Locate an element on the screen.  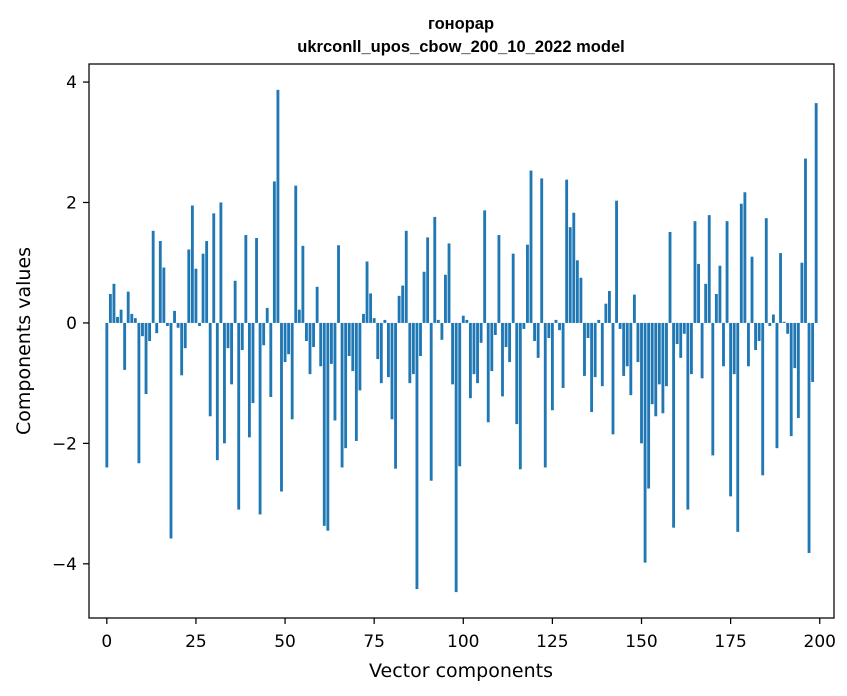
y-axis-ticks: −4 −2 0 2 4 is located at coordinates (70, 324).